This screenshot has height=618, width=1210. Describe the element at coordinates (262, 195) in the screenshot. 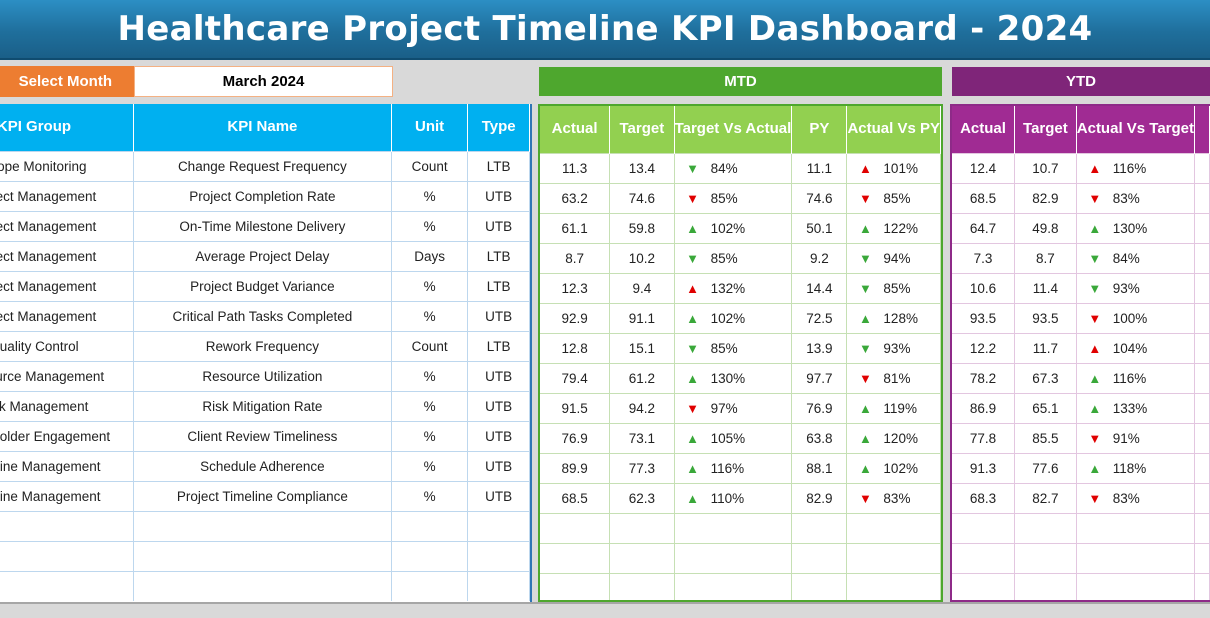

I see `kpi-name-cell: Project Completion Rate` at that location.